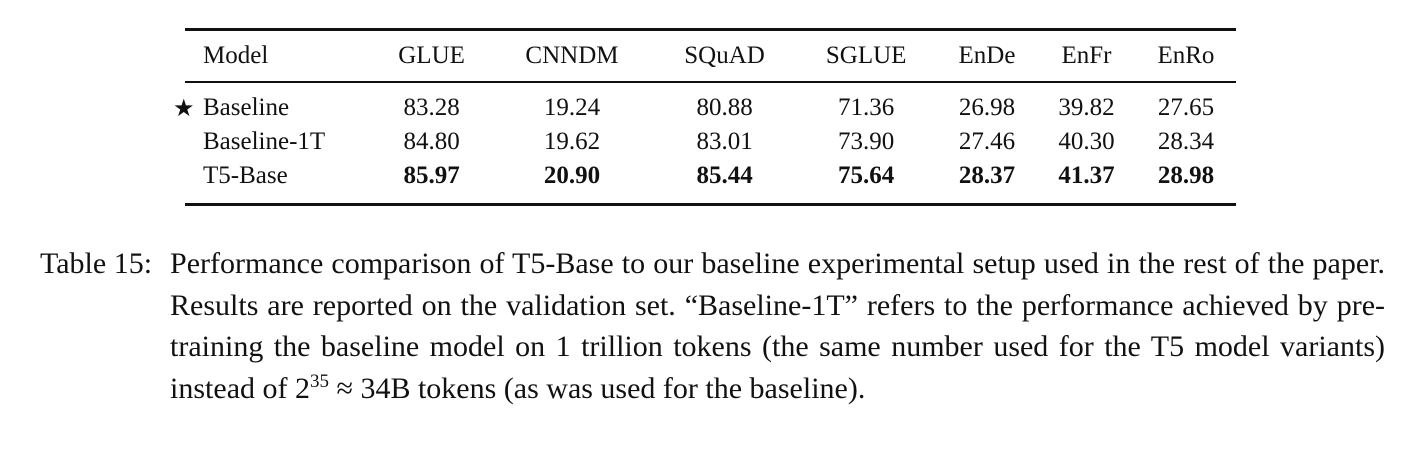  Describe the element at coordinates (572, 107) in the screenshot. I see `value-cell: 19.24` at that location.